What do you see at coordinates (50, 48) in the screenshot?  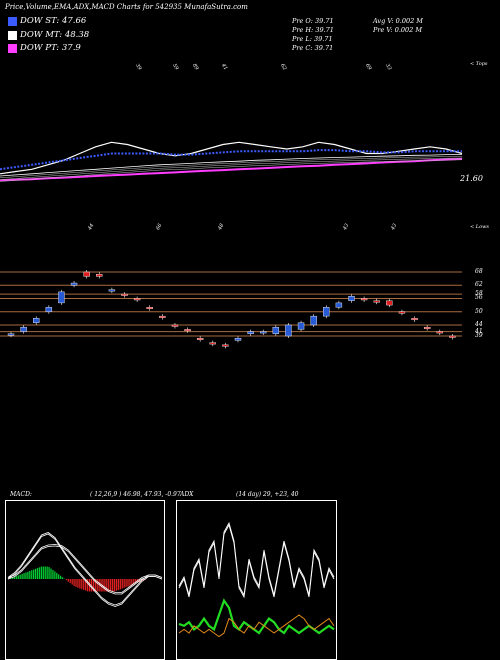 I see `legend-dow-pt: DOW PT: 37.9` at bounding box center [50, 48].